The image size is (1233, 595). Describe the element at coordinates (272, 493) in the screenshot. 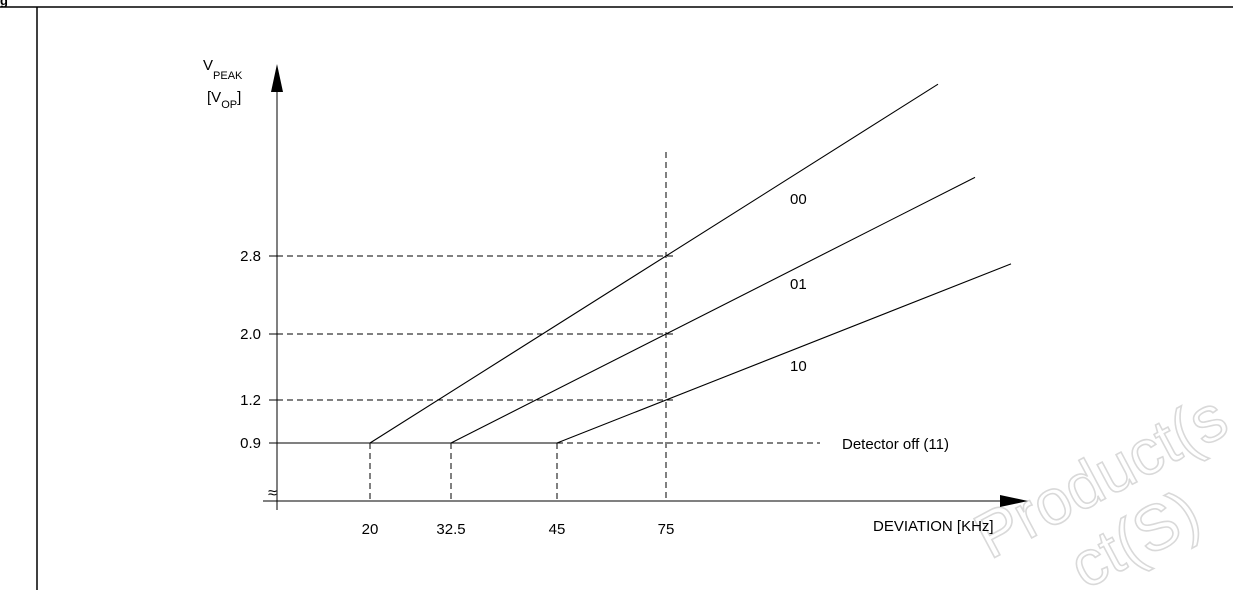

I see `y-axis-break: ≈` at that location.